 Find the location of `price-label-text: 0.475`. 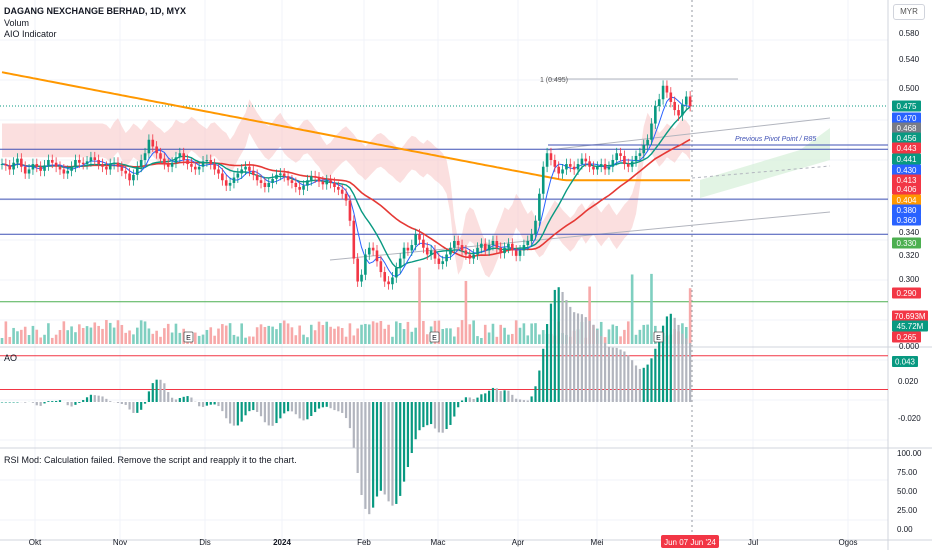

price-label-text: 0.475 is located at coordinates (906, 106).